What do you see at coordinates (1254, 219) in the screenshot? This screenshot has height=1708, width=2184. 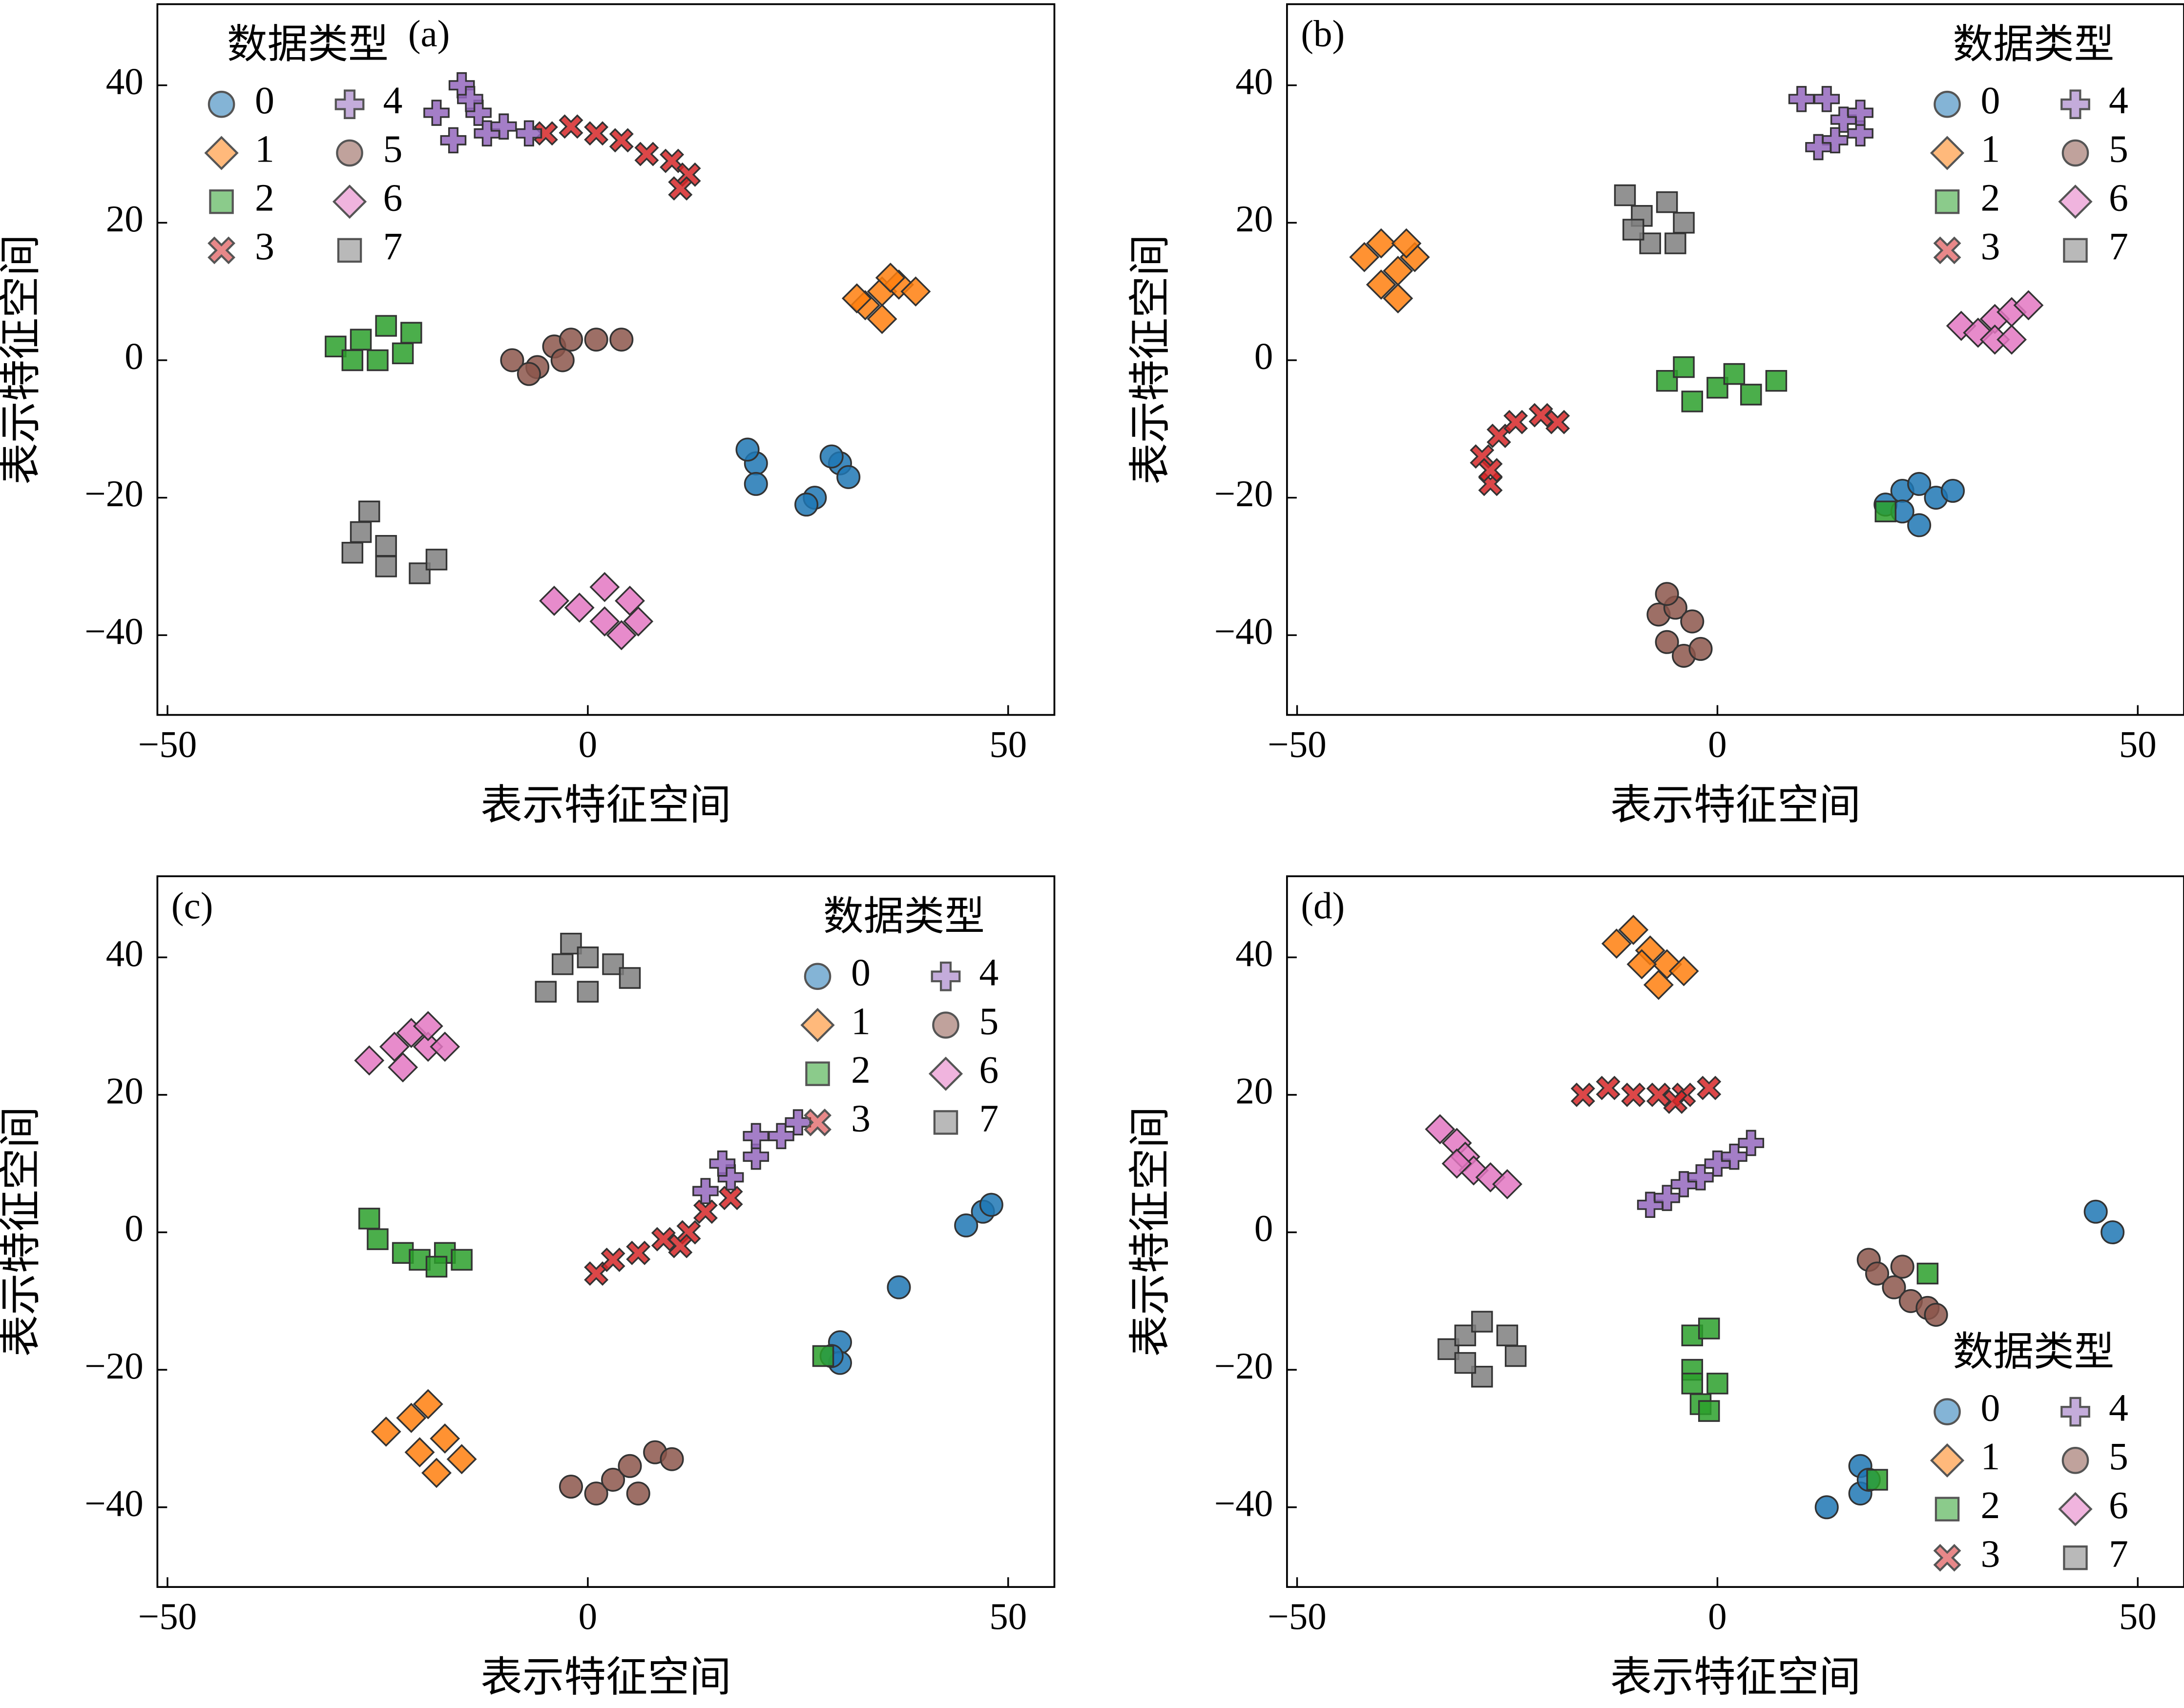 I see `y-tick-label: 20` at bounding box center [1254, 219].